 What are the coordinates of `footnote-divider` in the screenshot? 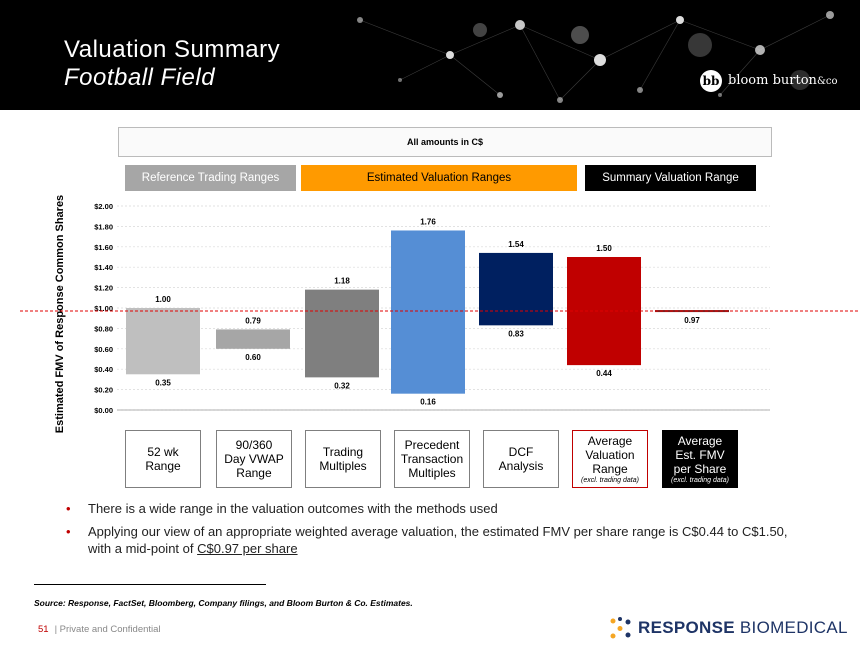 It's located at (150, 584).